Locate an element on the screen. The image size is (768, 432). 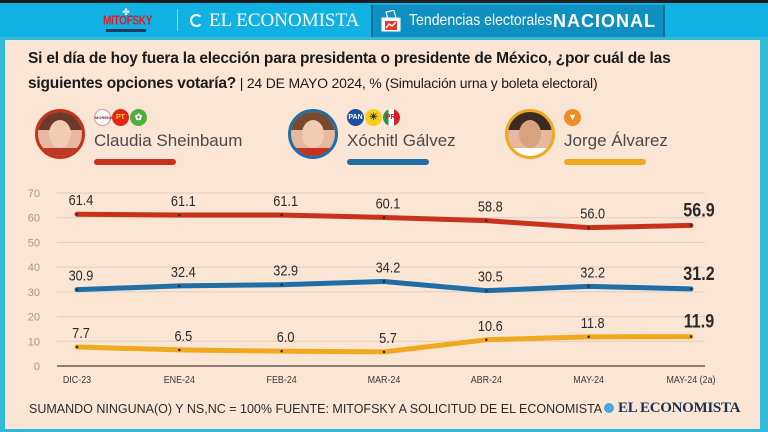
mitofsky-logo: ✤ MITOFSKY is located at coordinates (128, 21).